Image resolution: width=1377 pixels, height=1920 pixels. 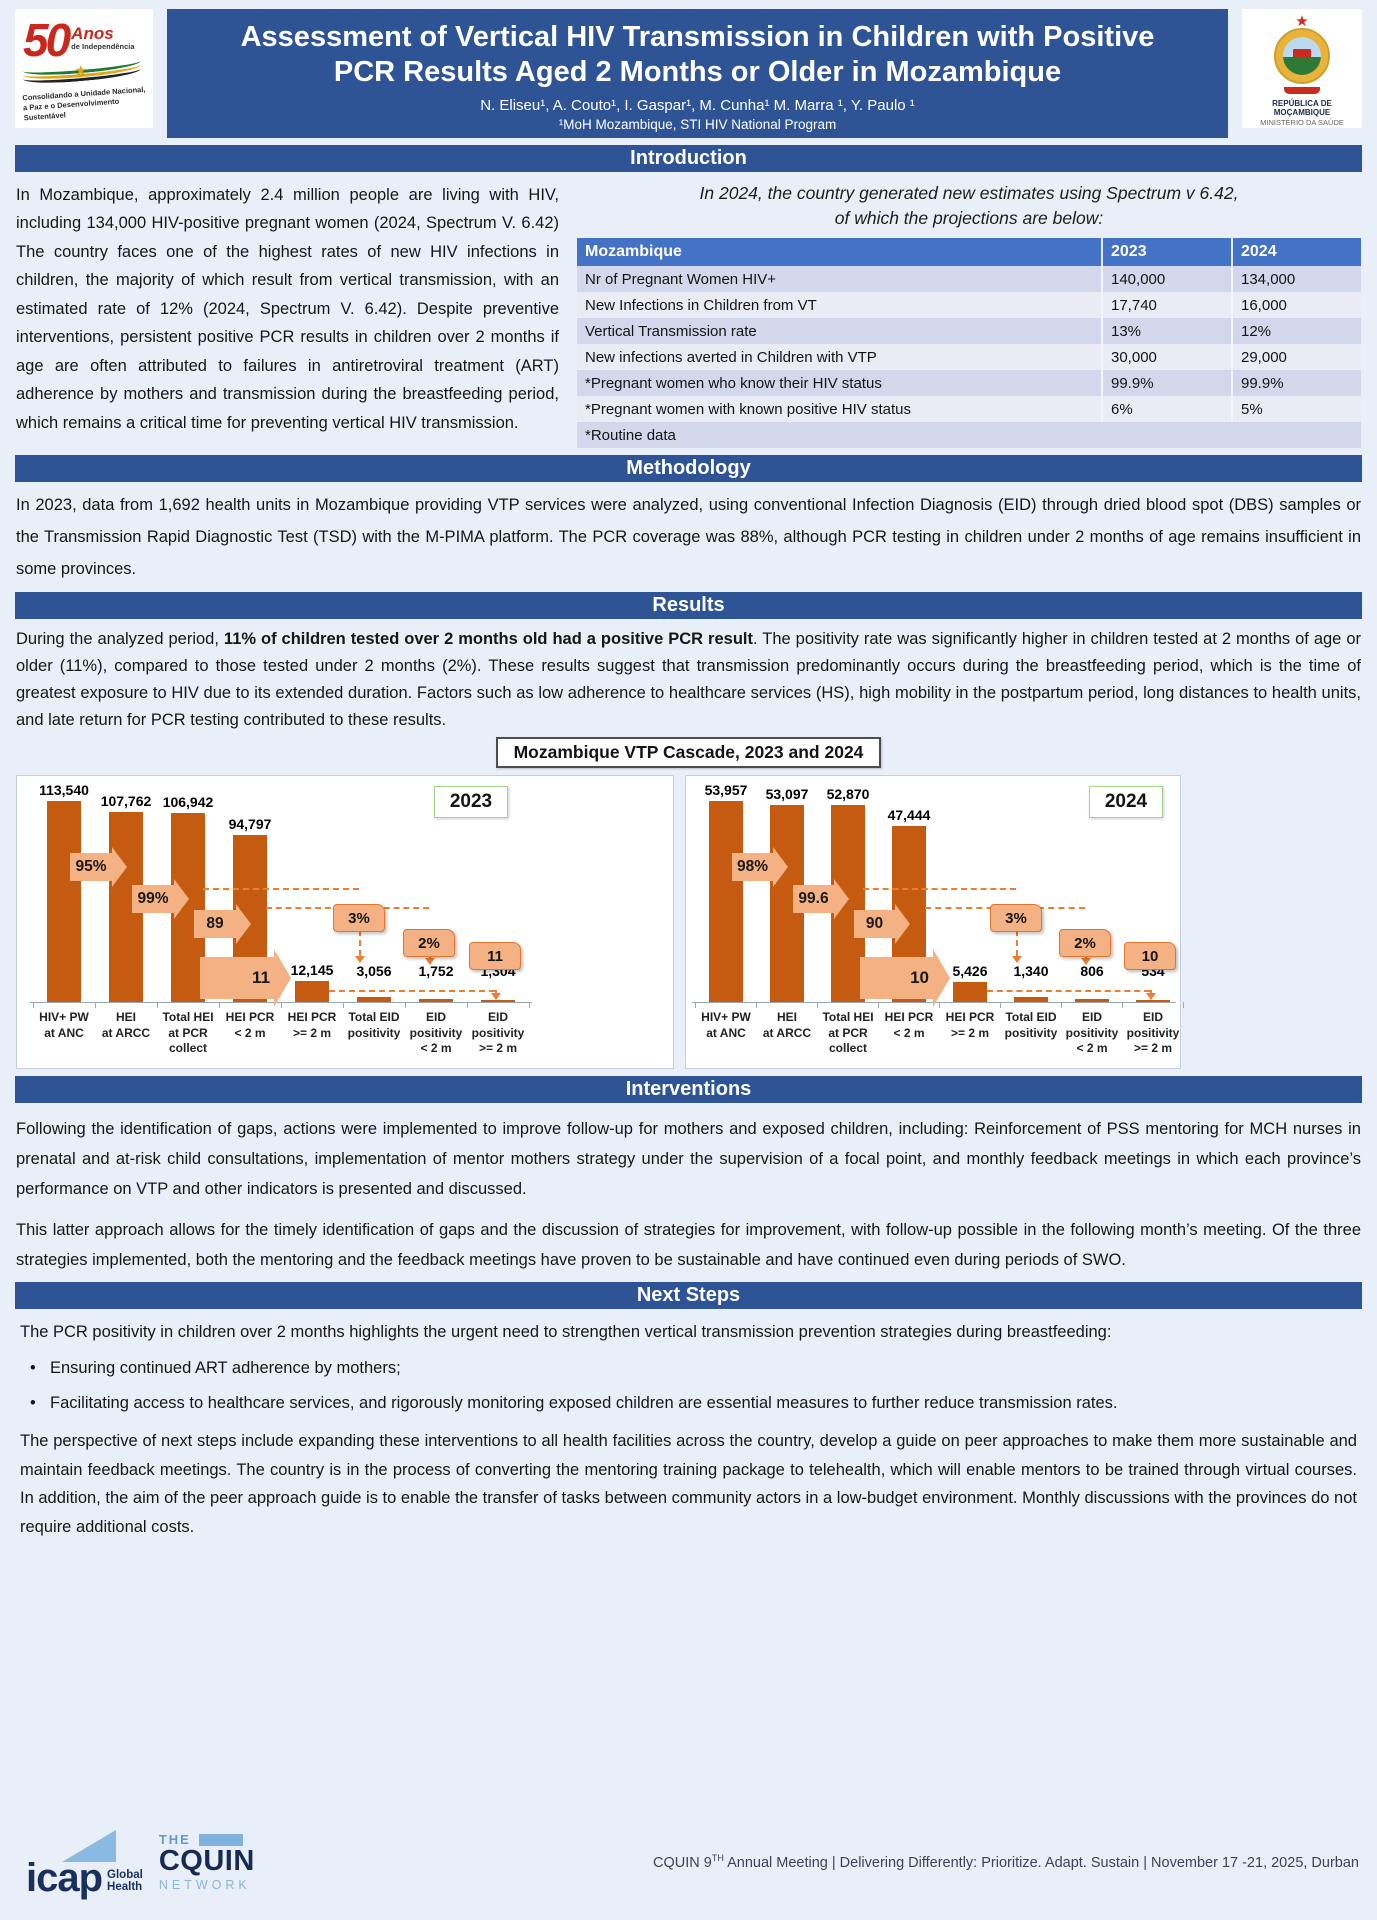 What do you see at coordinates (1296, 357) in the screenshot?
I see `cell-value: 29,000` at bounding box center [1296, 357].